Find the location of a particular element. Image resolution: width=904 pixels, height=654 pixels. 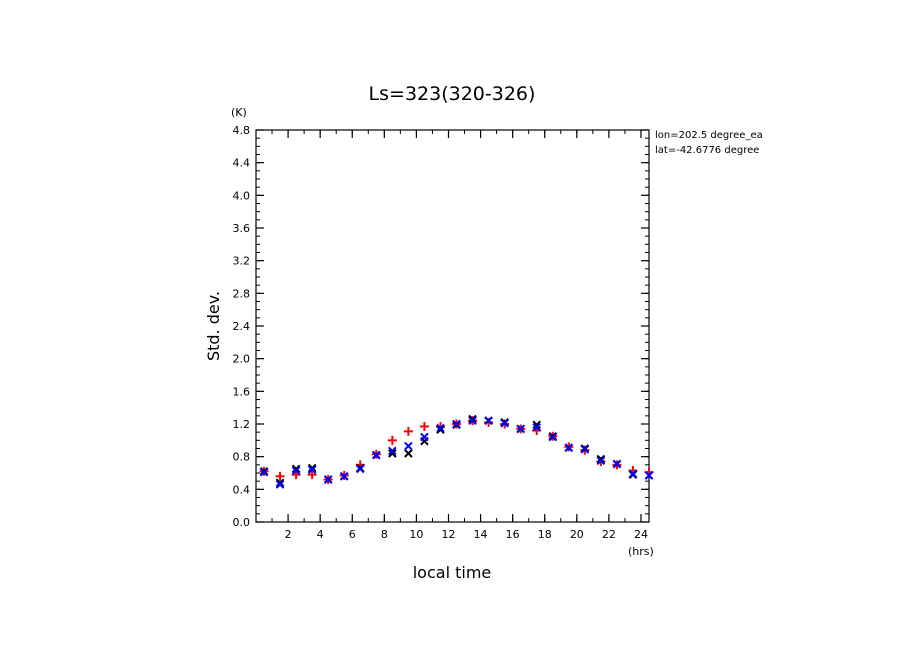

chart-title: Ls=323(320-326) is located at coordinates (452, 94).